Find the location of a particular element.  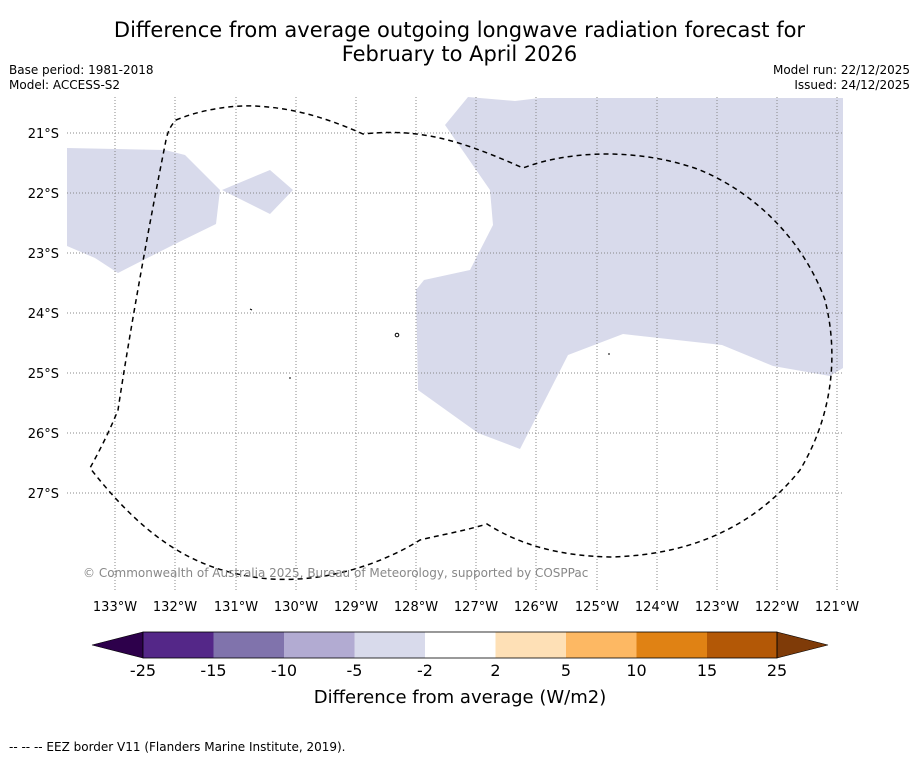

base-period: Base period: 1981-2018 is located at coordinates (81, 70).